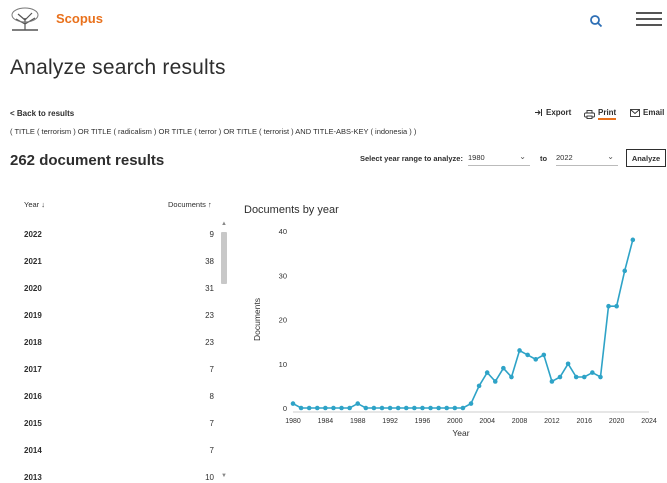  I want to click on export-button: Export, so click(552, 112).